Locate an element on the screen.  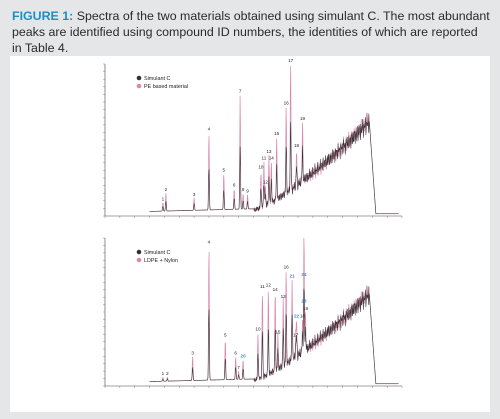
peak-label: 24 is located at coordinates (304, 274).